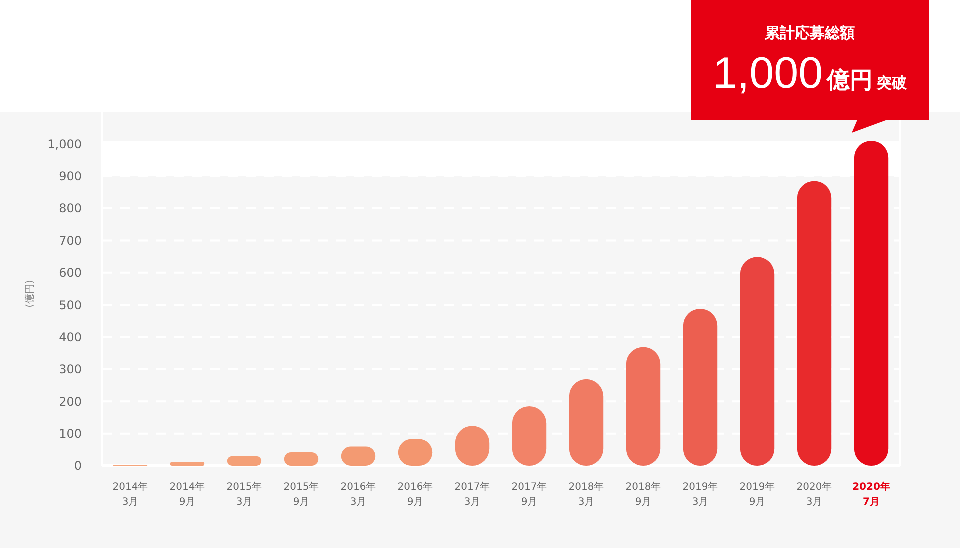  What do you see at coordinates (700, 494) in the screenshot?
I see `x-tick-label: 2019年 3月` at bounding box center [700, 494].